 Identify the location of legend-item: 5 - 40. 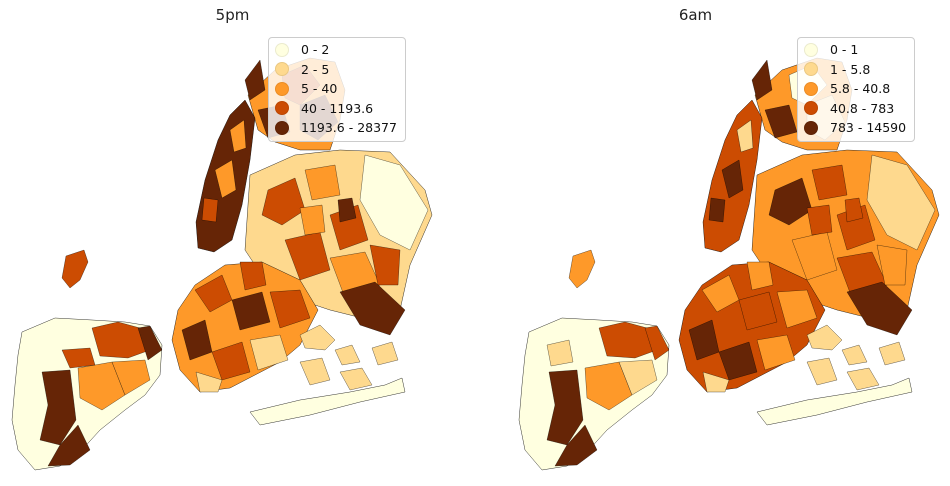
(336, 89).